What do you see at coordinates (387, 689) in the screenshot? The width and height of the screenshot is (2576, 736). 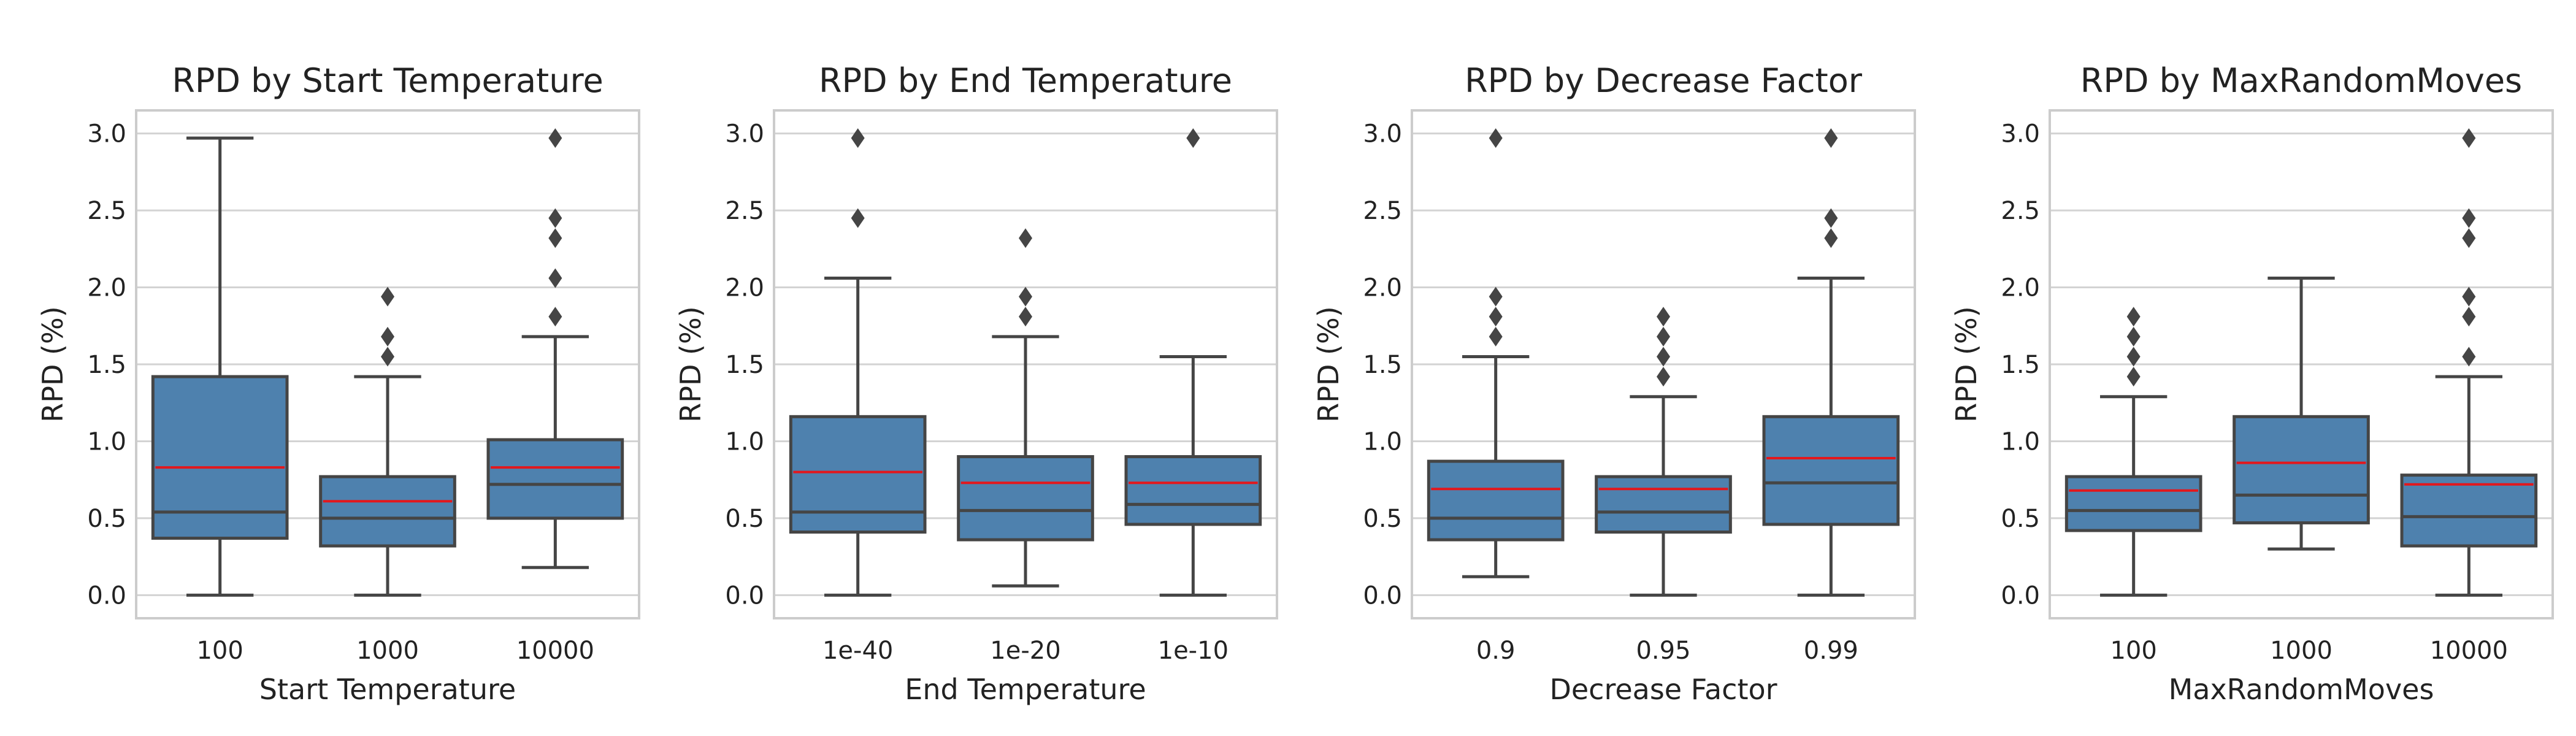 I see `x-axis-label: Start Temperature` at bounding box center [387, 689].